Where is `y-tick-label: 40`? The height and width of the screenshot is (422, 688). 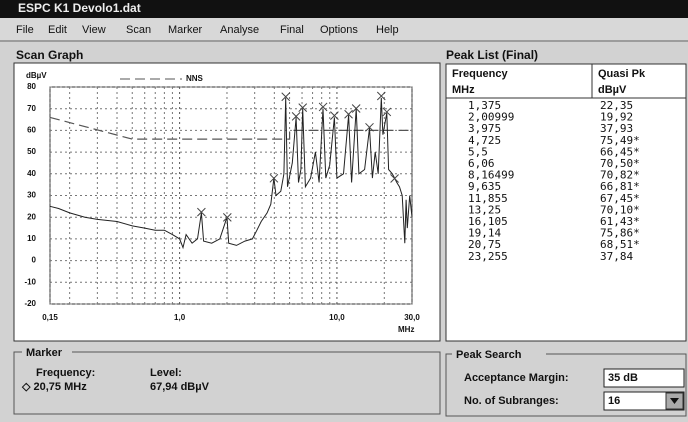
y-tick-label: 40 is located at coordinates (31, 173).